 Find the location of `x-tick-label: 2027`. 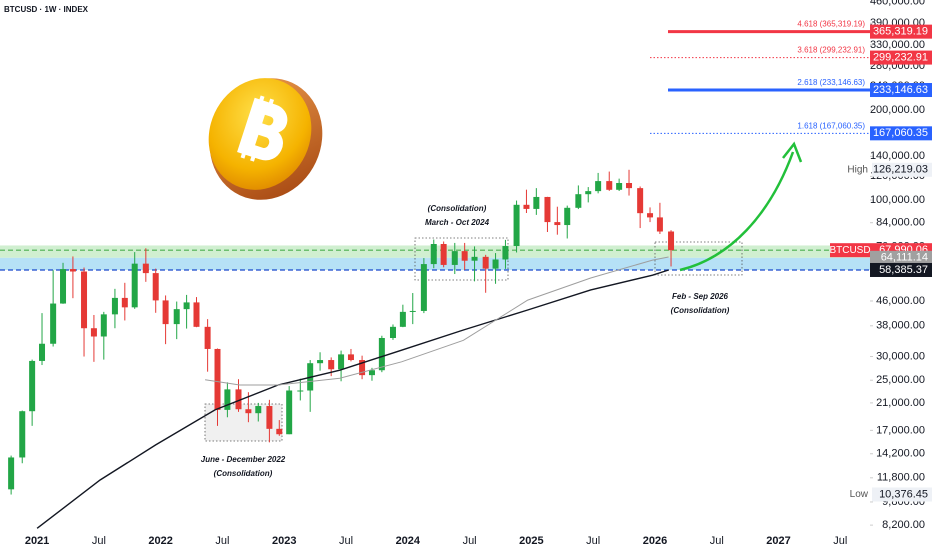

x-tick-label: 2027 is located at coordinates (778, 541).